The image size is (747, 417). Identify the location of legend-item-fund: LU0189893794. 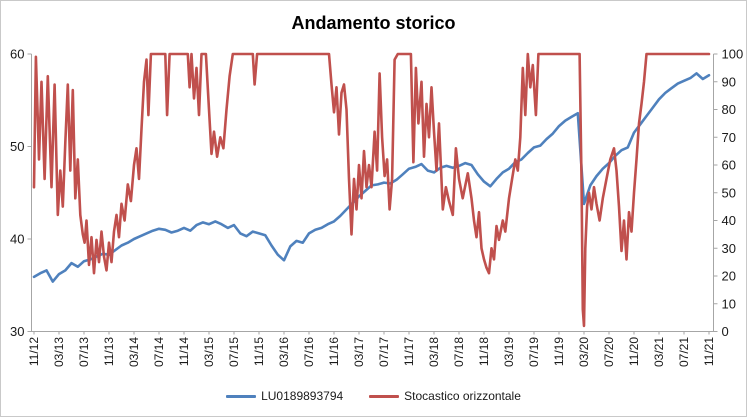
(284, 396).